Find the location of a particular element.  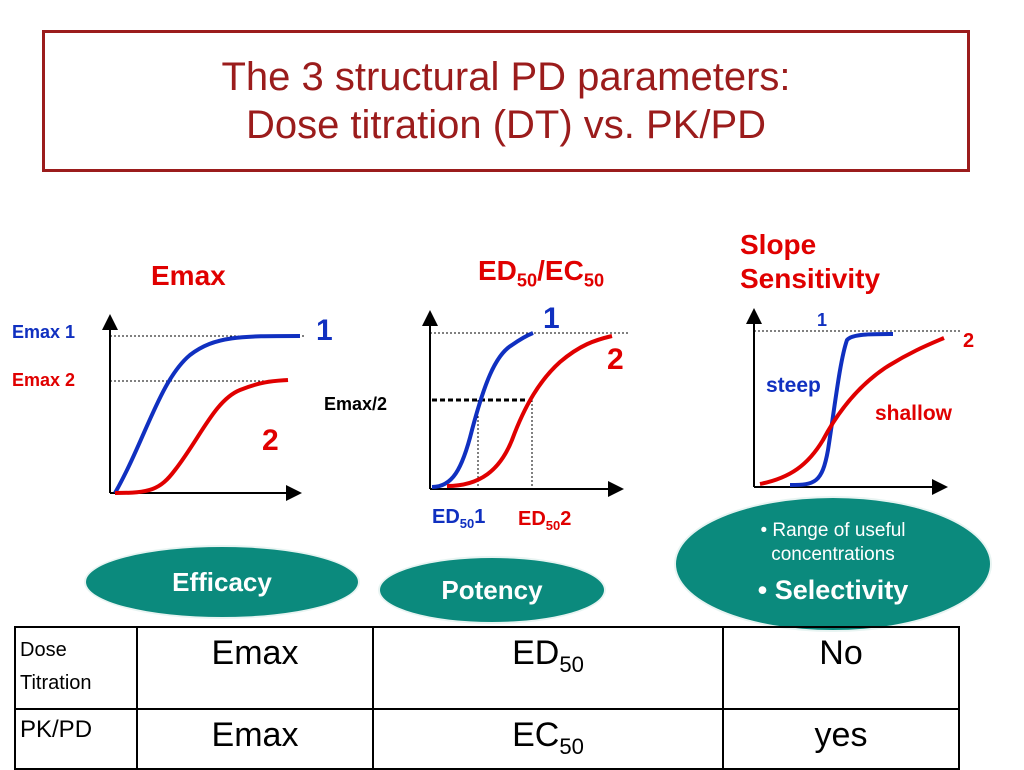

table-row: PK/PD Emax EC50 yes is located at coordinates (487, 739).